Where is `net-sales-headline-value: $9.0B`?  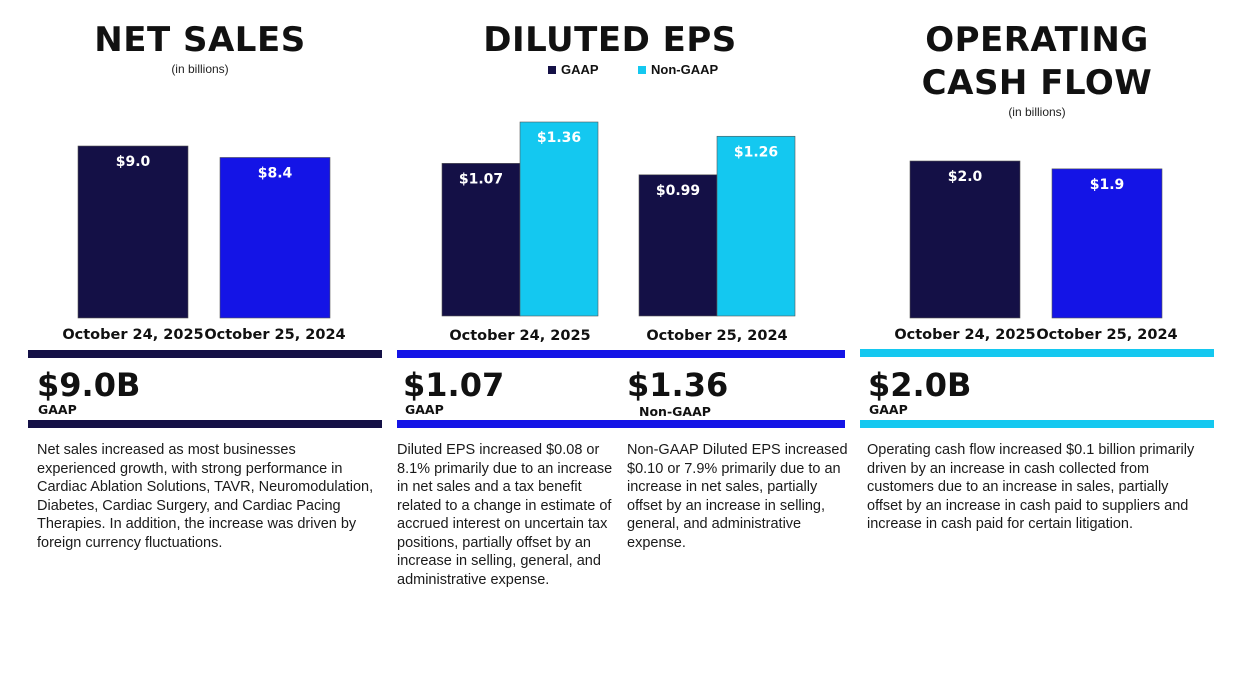 net-sales-headline-value: $9.0B is located at coordinates (89, 385).